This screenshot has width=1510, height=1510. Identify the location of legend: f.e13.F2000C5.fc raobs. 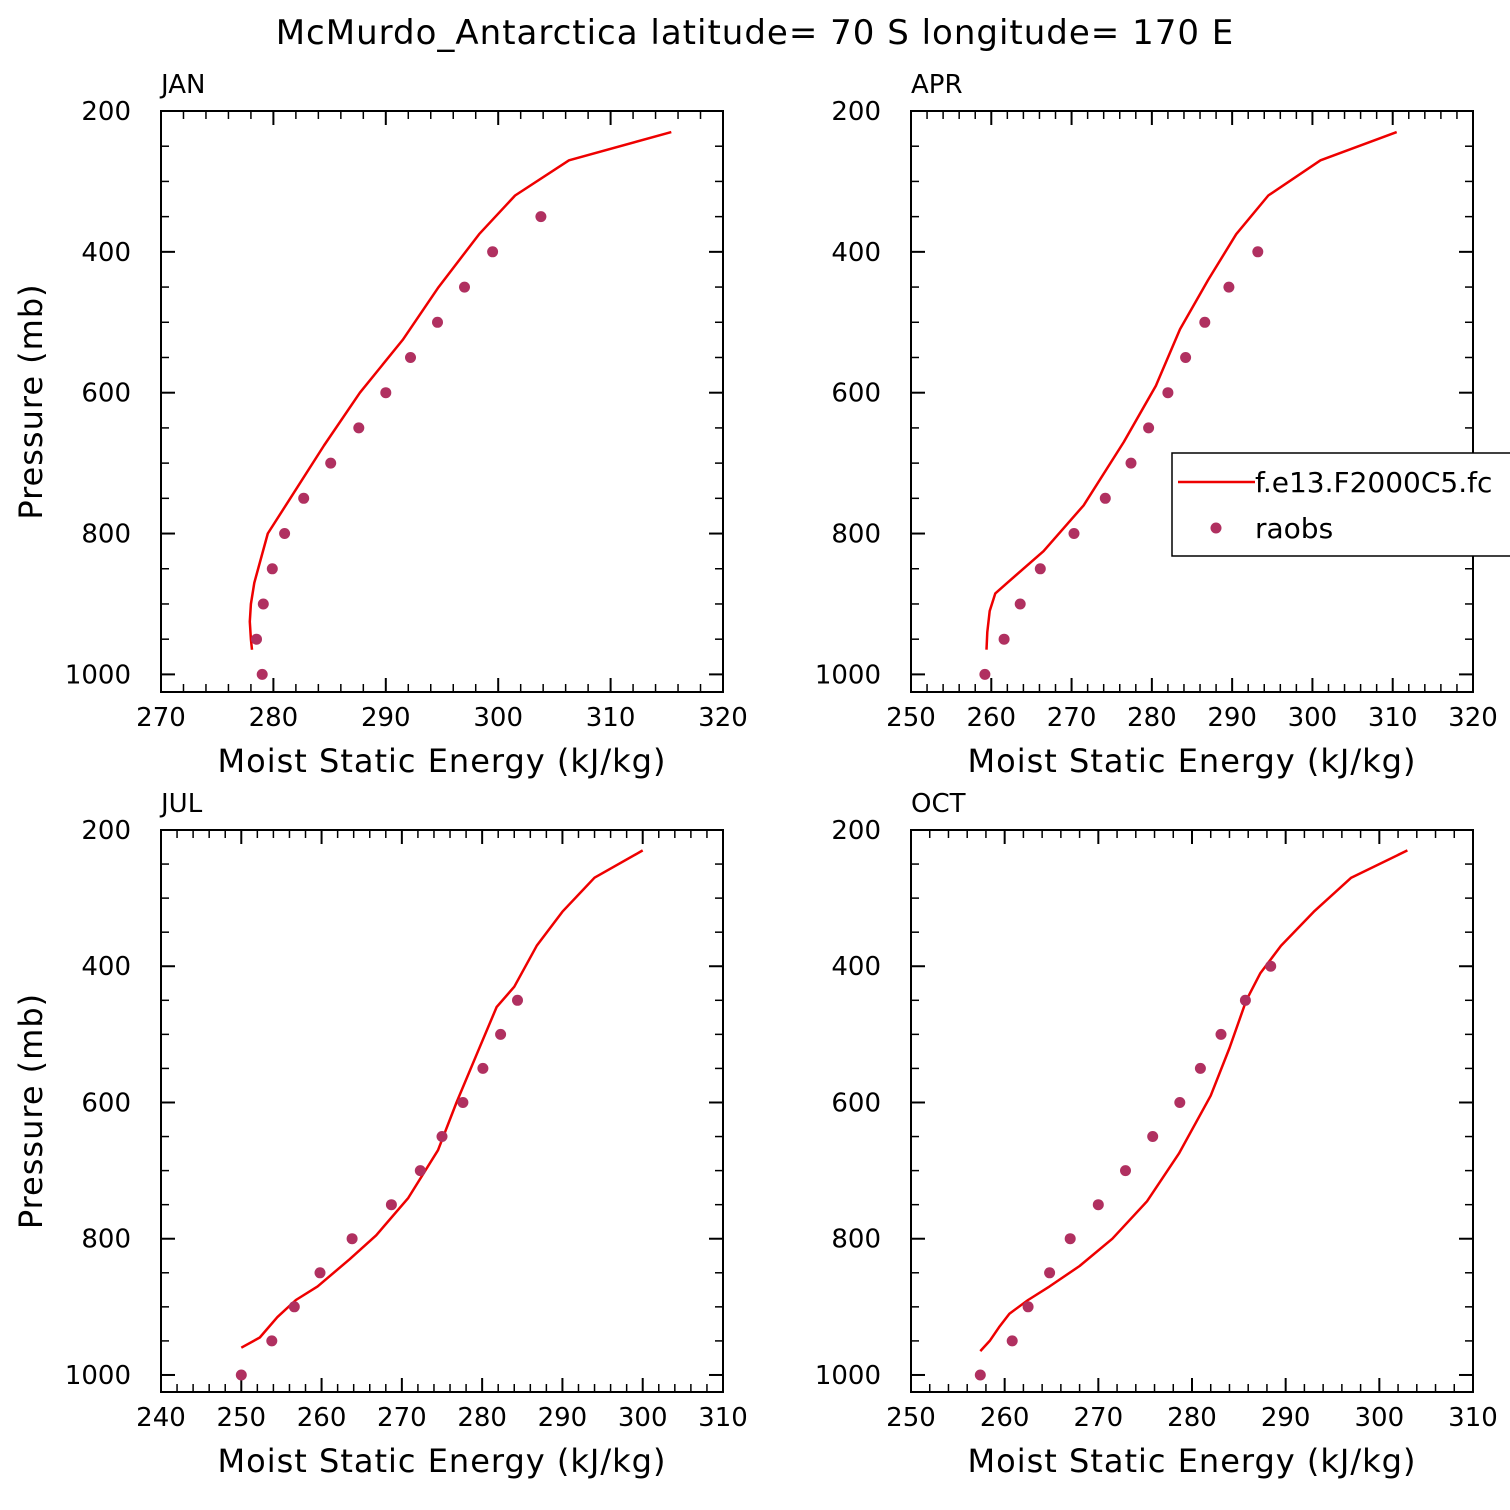
(1340, 504).